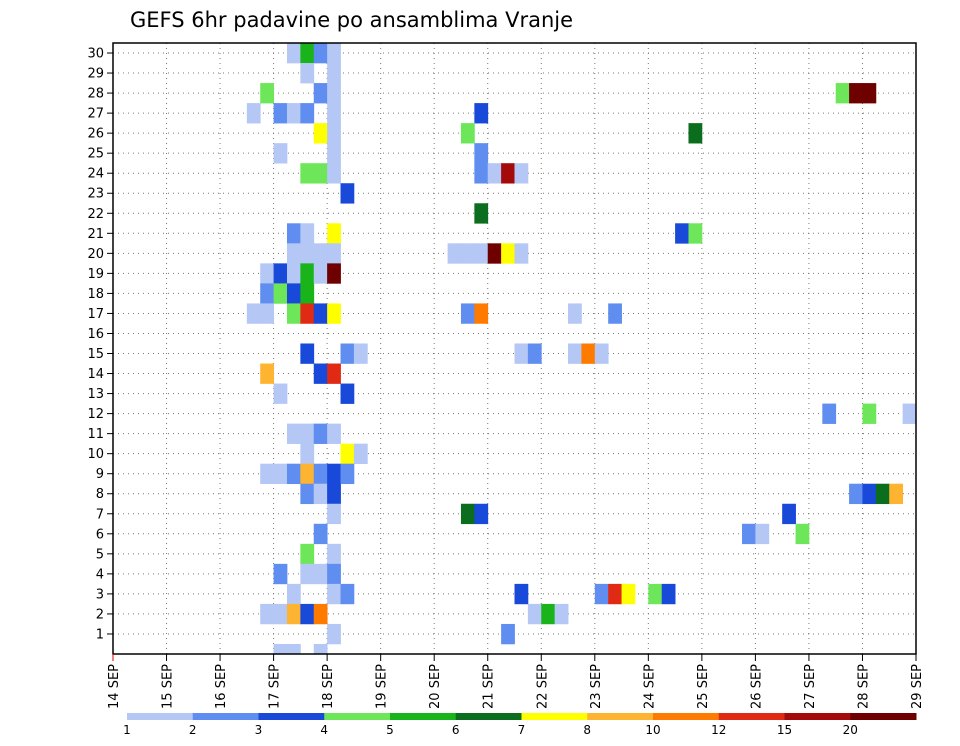 The width and height of the screenshot is (960, 746). What do you see at coordinates (95, 254) in the screenshot?
I see `y-tick-label: 20` at bounding box center [95, 254].